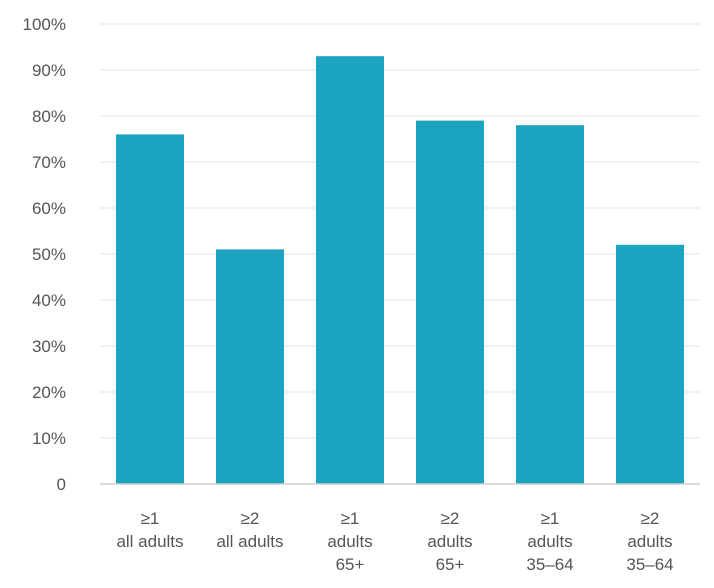  What do you see at coordinates (61, 484) in the screenshot?
I see `y-tick-label: 0` at bounding box center [61, 484].